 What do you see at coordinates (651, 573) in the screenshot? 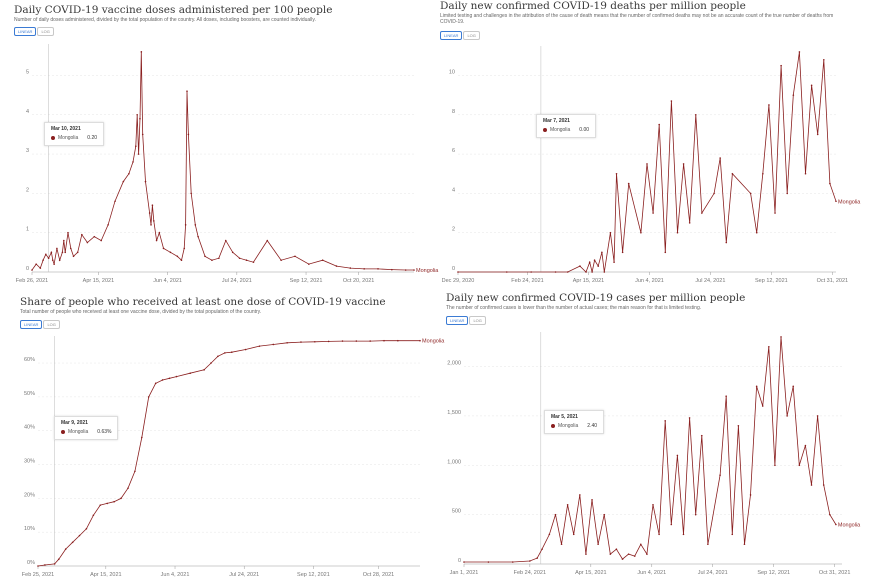
I see `x-tick-label: Jun 4, 2021` at bounding box center [651, 573].